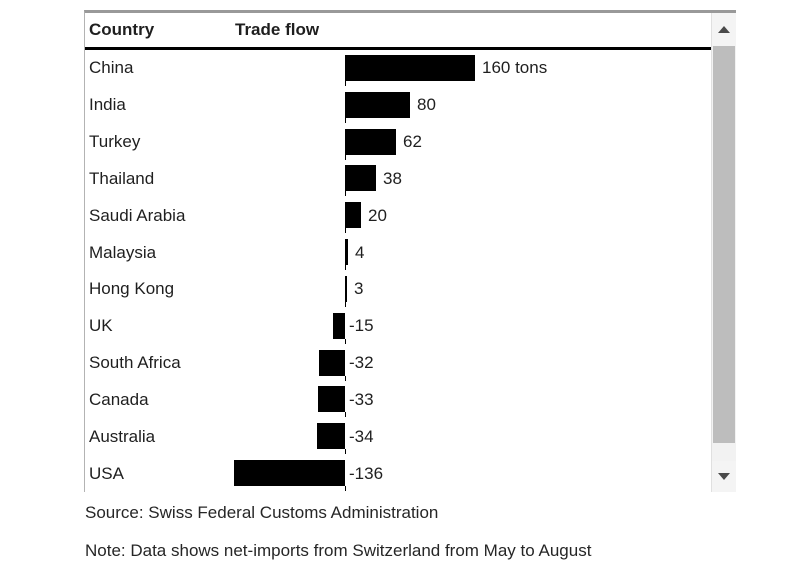  I want to click on country-label: Canada, so click(119, 399).